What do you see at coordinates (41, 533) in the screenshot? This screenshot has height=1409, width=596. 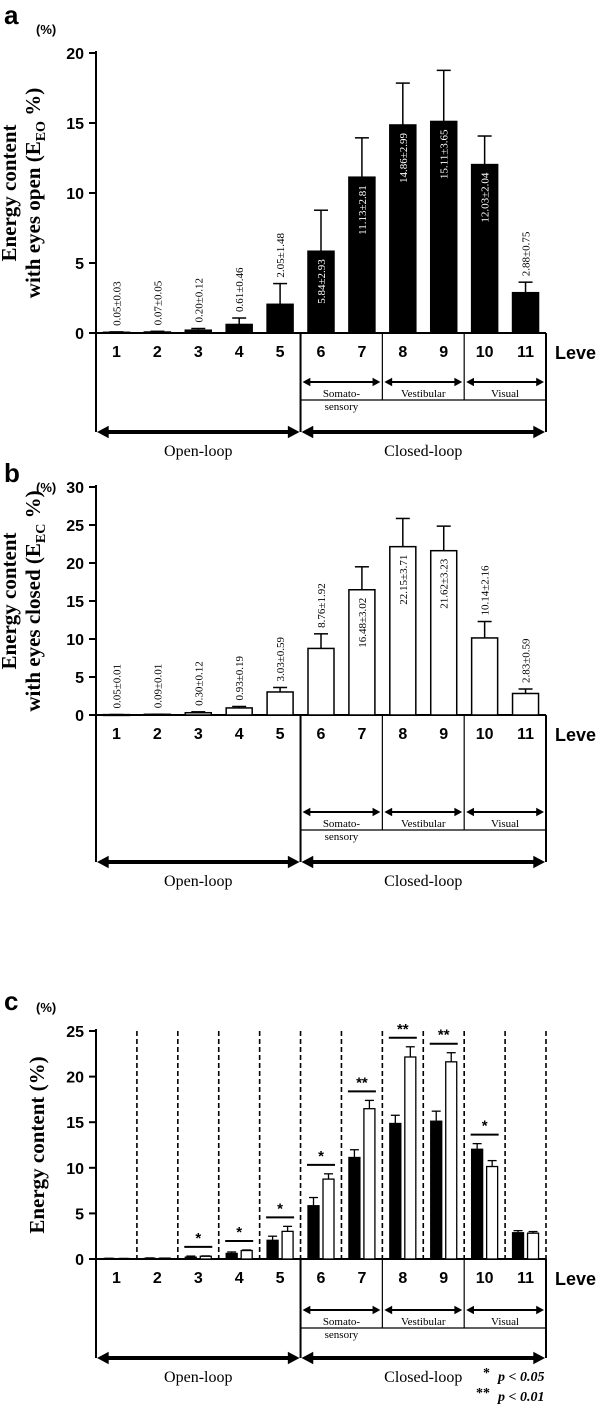 I see `y-label-subscript: EC` at bounding box center [41, 533].